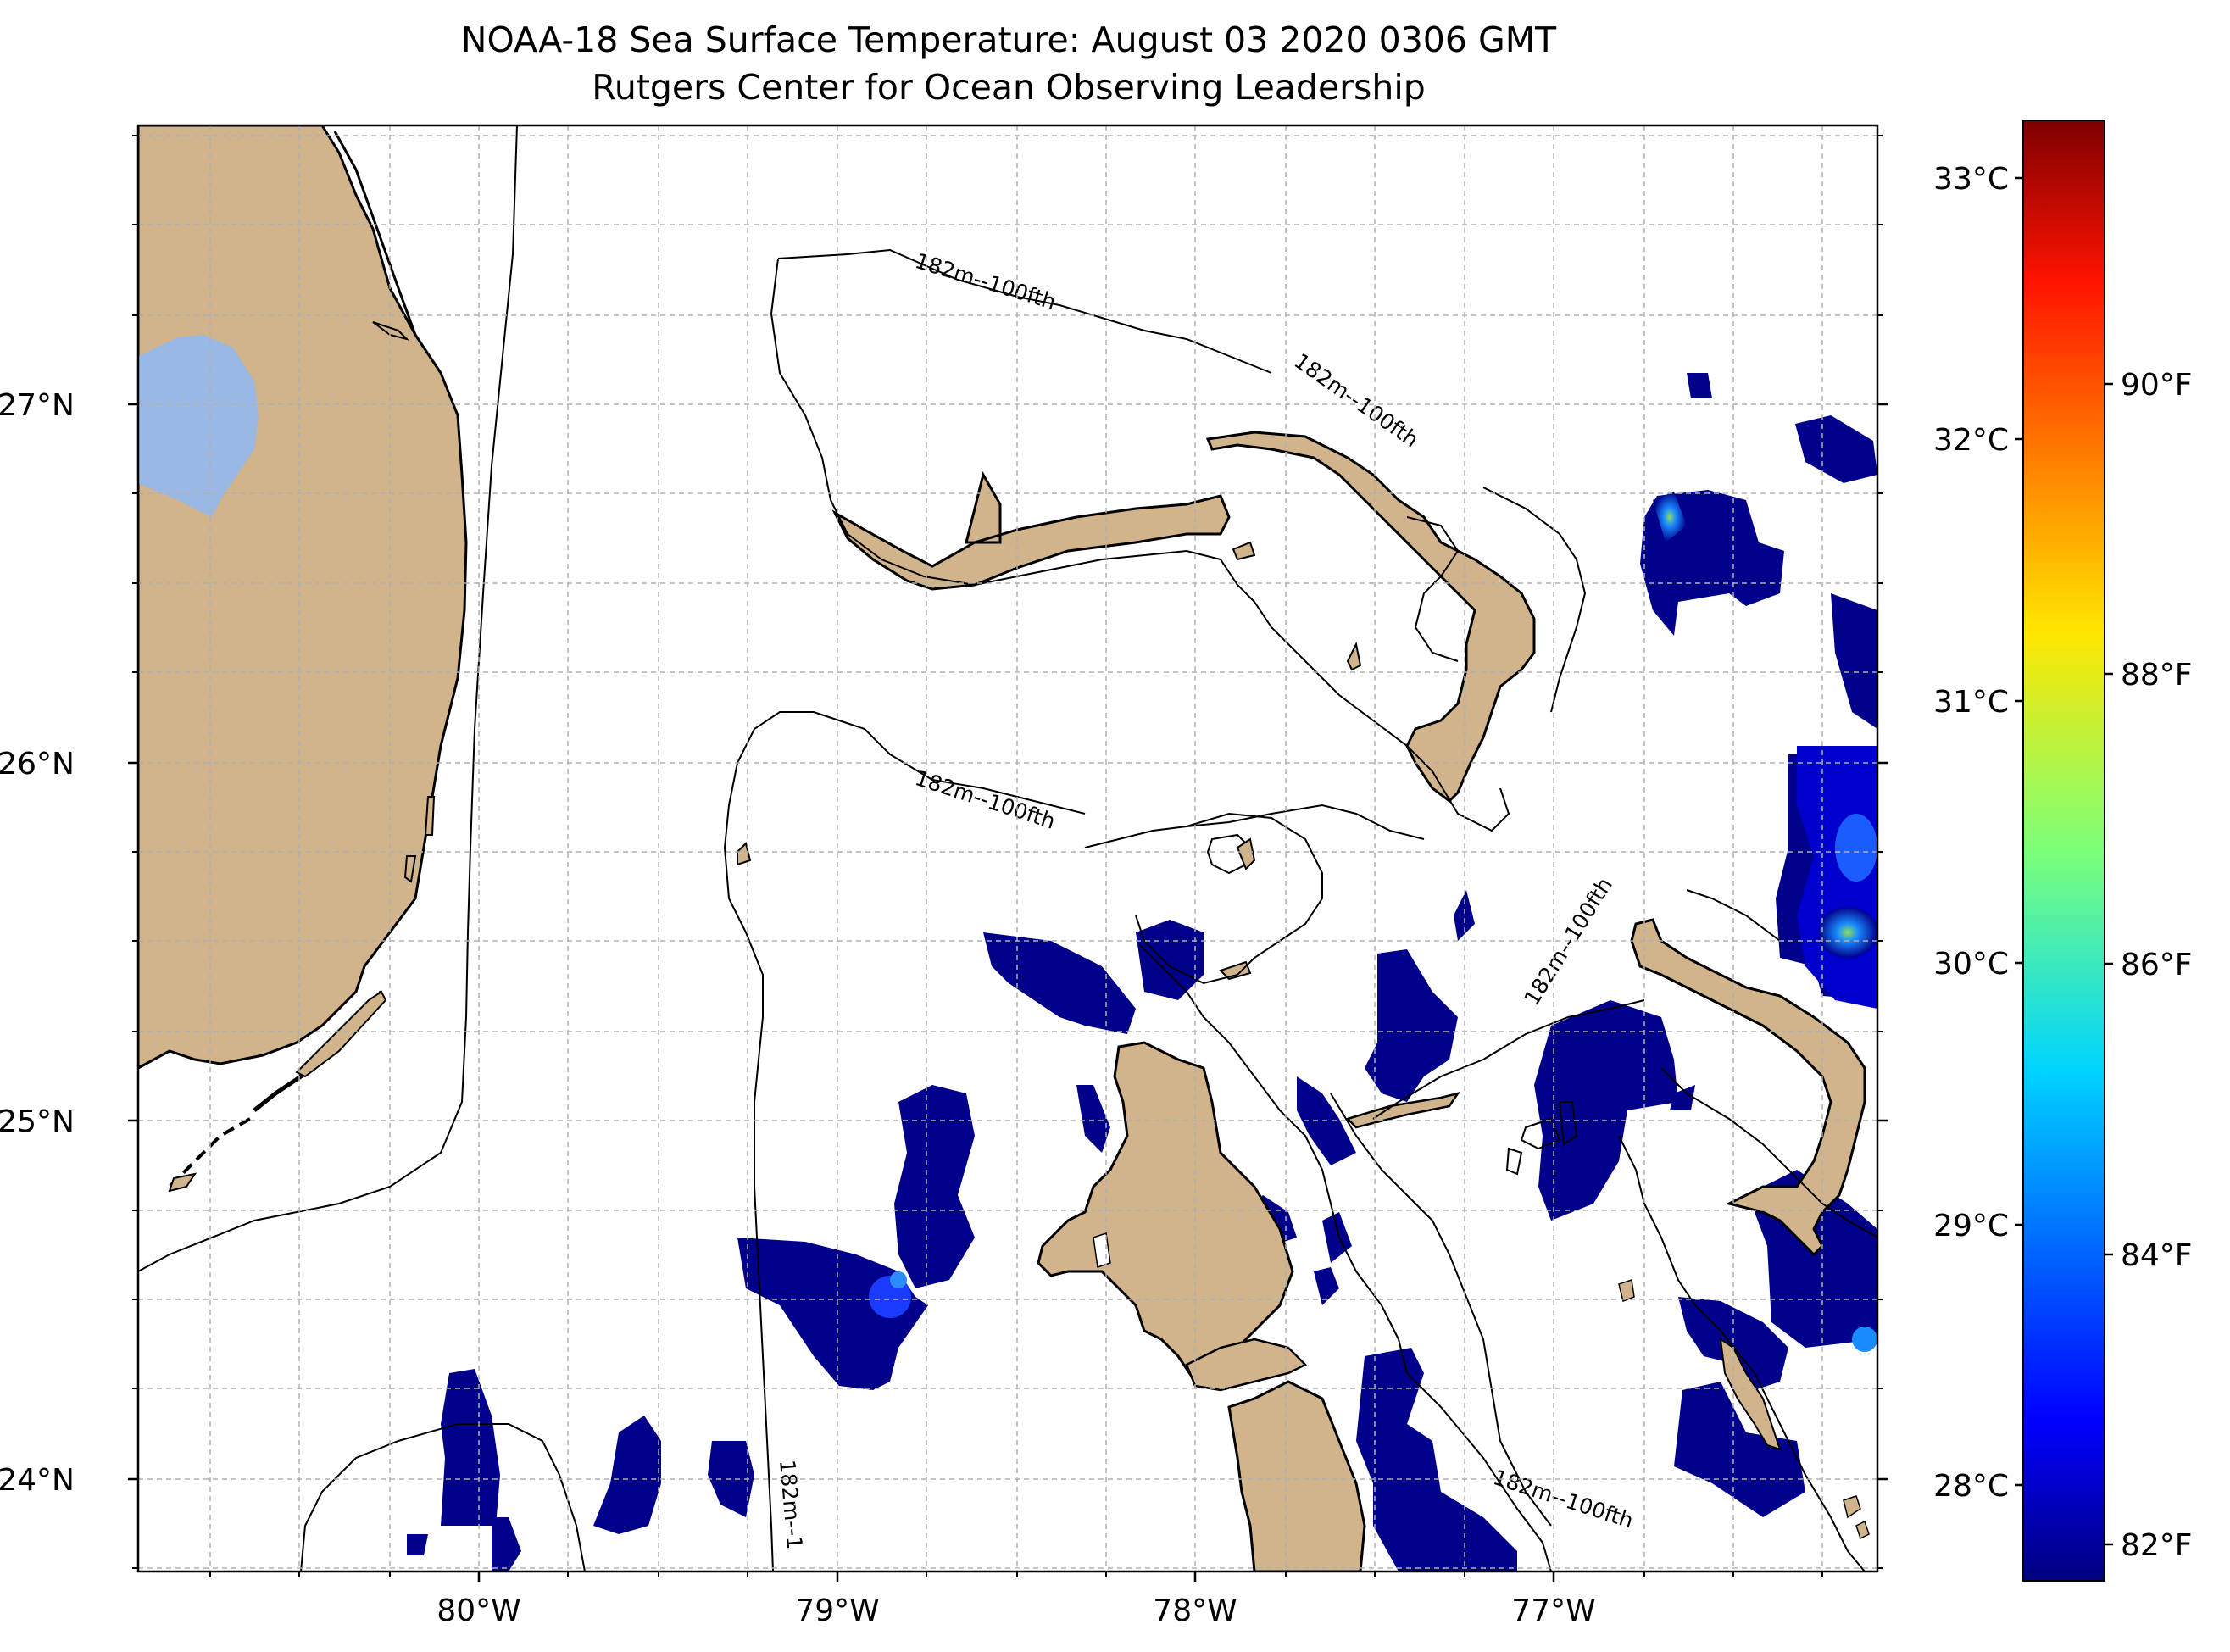  Describe the element at coordinates (37, 764) in the screenshot. I see `lat-tick-label: 26°N` at that location.